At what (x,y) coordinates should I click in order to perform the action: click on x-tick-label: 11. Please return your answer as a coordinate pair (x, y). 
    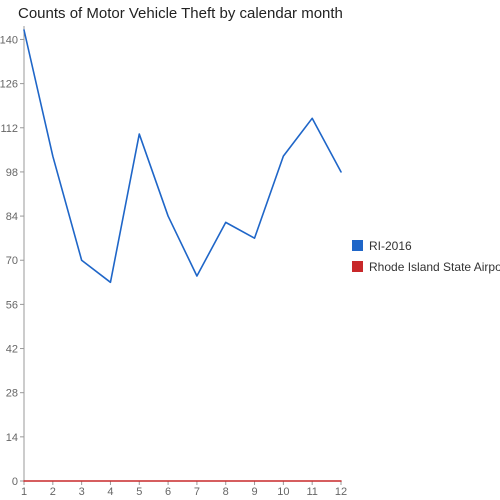
    Looking at the image, I should click on (311, 492).